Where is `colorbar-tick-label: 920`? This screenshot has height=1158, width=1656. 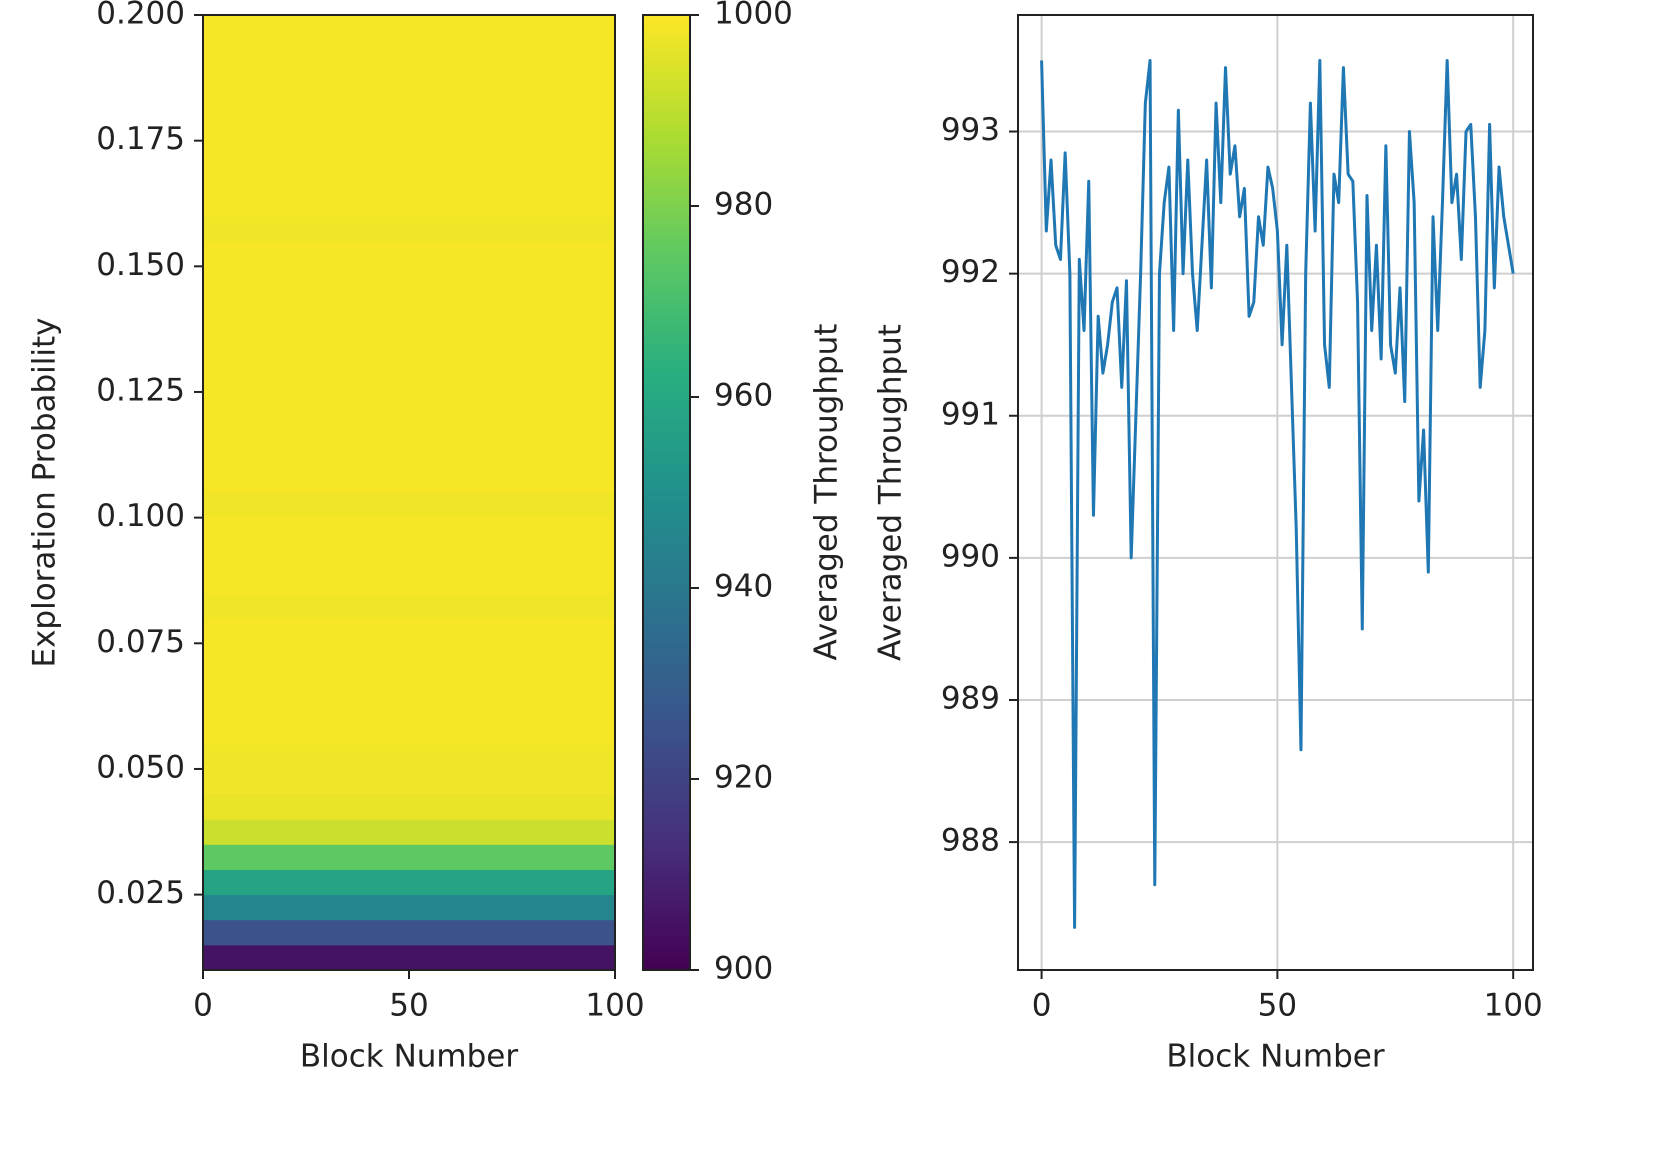 colorbar-tick-label: 920 is located at coordinates (743, 778).